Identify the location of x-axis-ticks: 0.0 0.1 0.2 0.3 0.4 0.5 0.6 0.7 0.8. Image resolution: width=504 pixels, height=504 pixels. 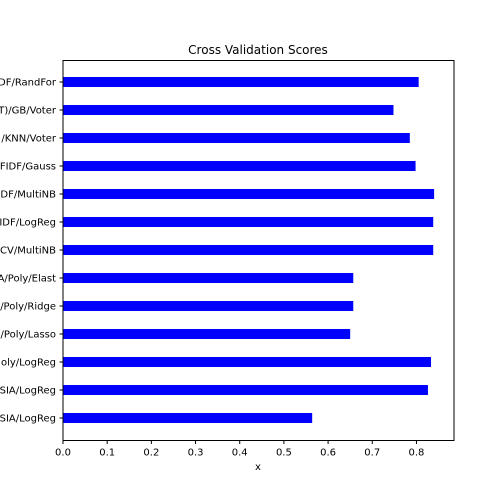
(239, 449).